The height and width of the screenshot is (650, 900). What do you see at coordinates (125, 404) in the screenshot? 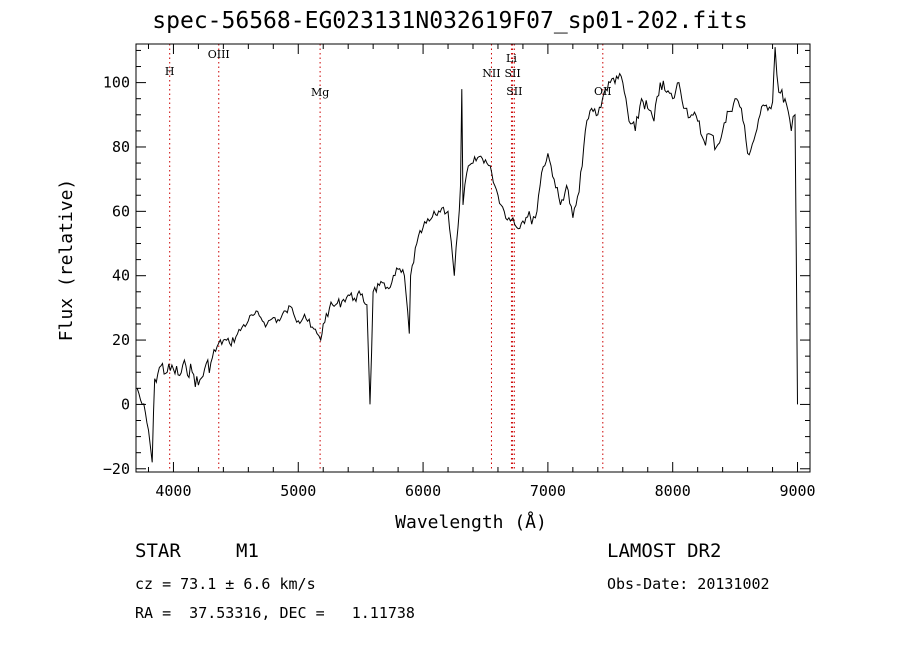
I see `y-tick-label: 0` at bounding box center [125, 404].